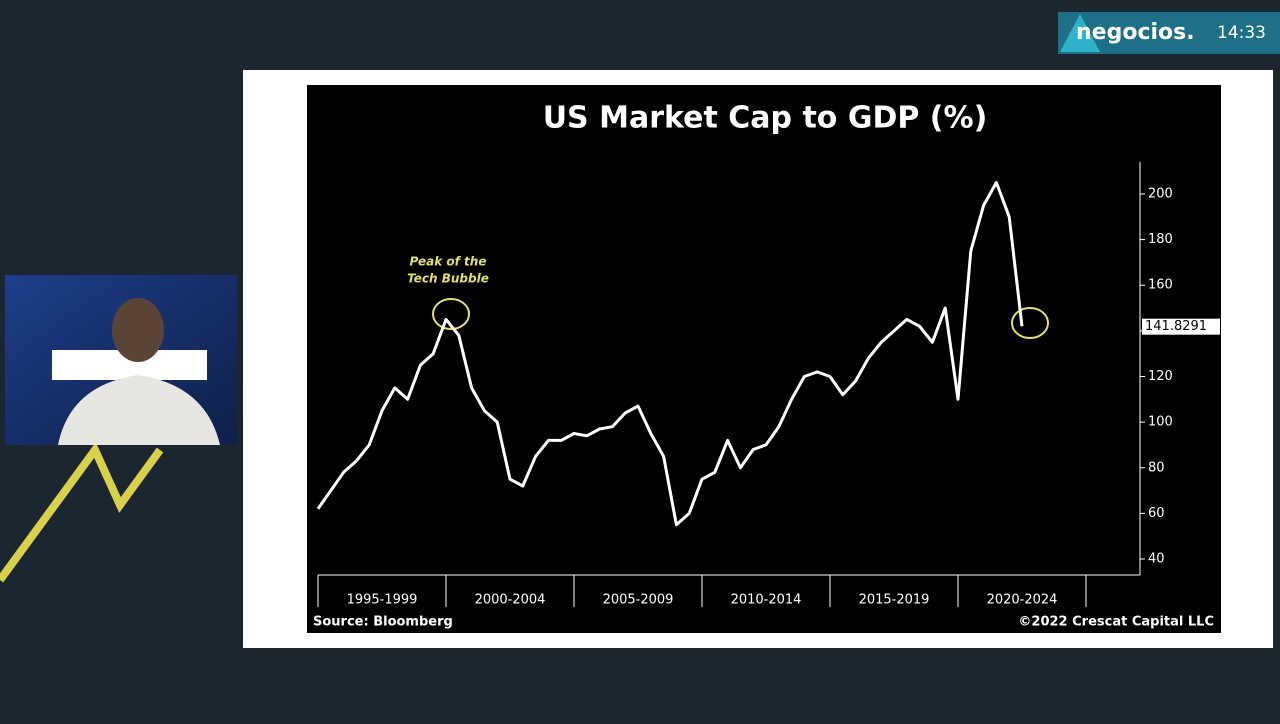 This screenshot has height=724, width=1280. Describe the element at coordinates (894, 600) in the screenshot. I see `x-tick-label: 2015-2019` at that location.